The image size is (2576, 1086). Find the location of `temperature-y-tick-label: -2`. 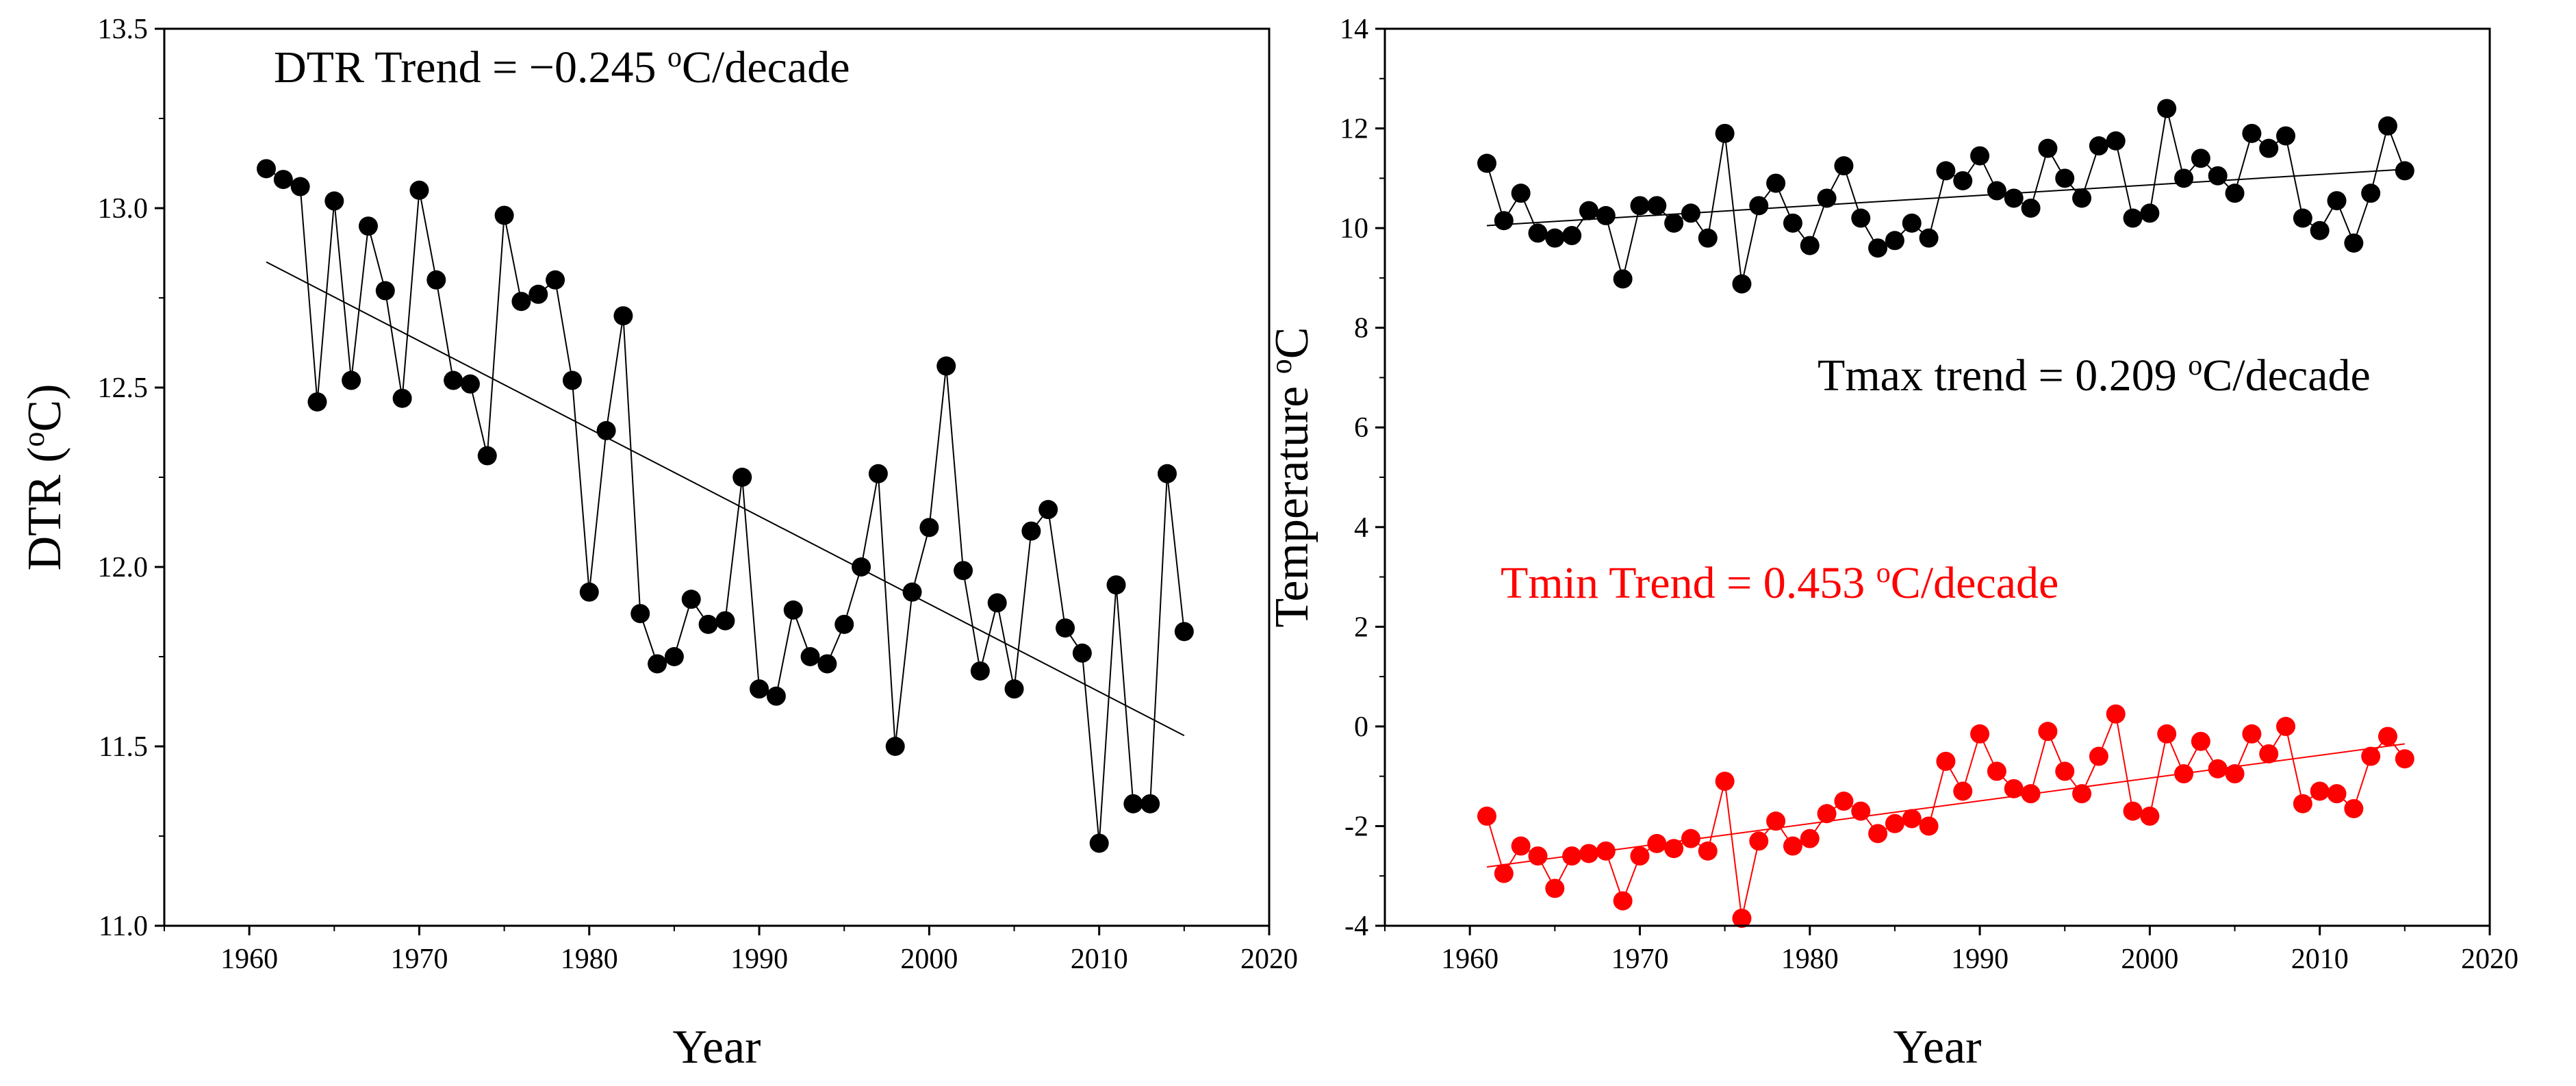

temperature-y-tick-label: -2 is located at coordinates (1356, 826).